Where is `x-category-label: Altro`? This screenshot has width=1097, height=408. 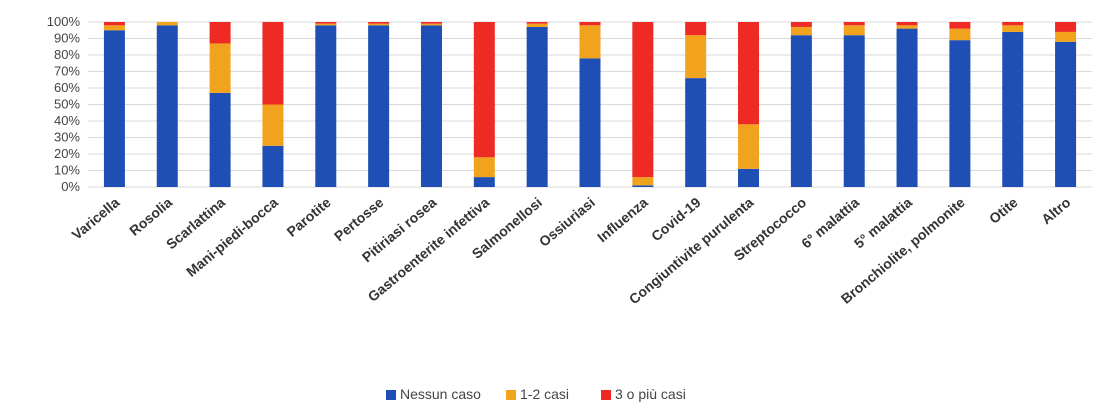 x-category-label: Altro is located at coordinates (1055, 210).